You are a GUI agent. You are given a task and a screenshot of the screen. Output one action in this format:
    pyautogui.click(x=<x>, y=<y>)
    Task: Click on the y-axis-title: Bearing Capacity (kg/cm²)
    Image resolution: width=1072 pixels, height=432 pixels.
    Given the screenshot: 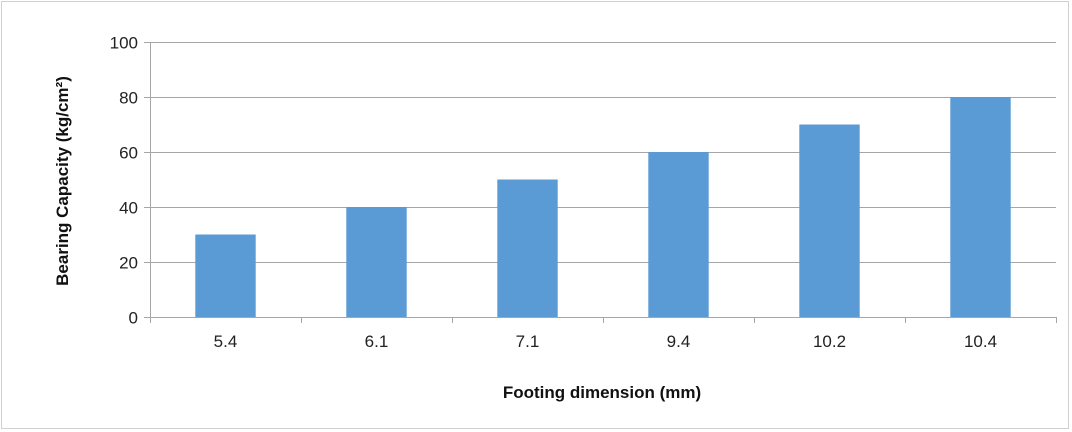 What is the action you would take?
    pyautogui.click(x=62, y=181)
    